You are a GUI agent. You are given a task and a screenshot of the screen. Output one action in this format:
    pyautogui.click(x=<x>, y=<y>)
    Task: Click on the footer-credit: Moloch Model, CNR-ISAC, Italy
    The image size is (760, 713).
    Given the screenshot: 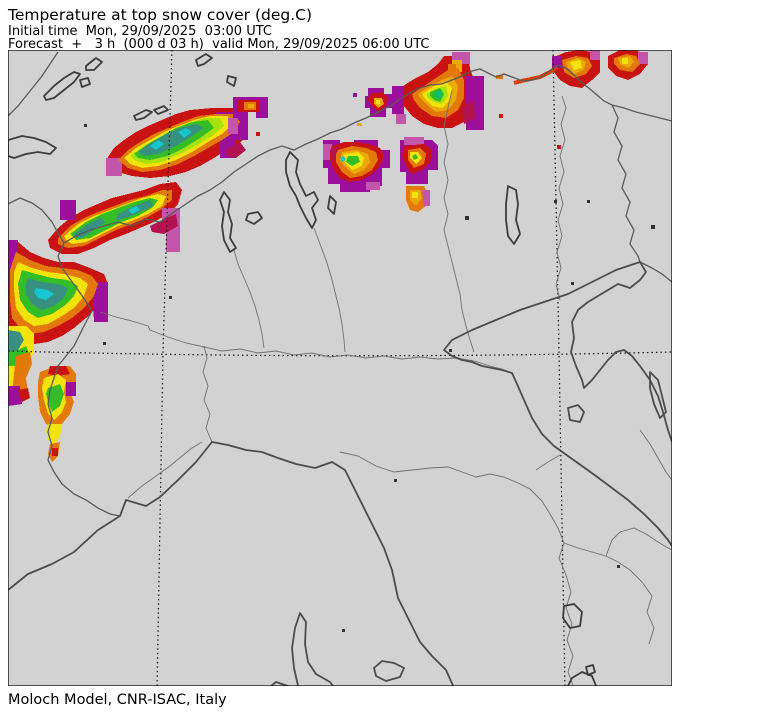 What is the action you would take?
    pyautogui.click(x=117, y=700)
    